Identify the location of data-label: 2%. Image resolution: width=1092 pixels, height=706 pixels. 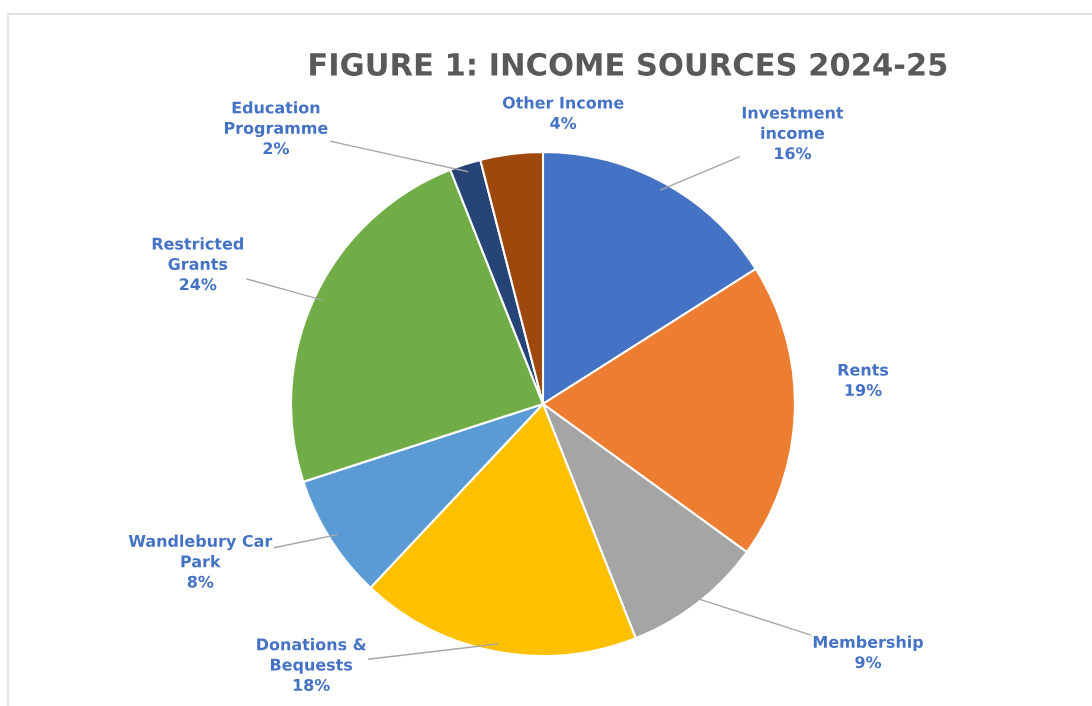
(276, 148).